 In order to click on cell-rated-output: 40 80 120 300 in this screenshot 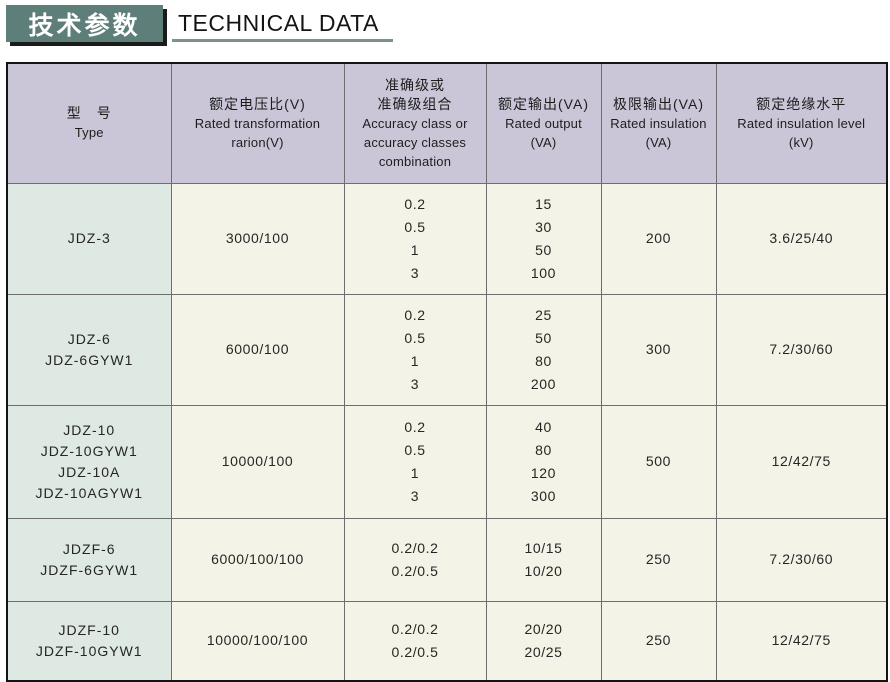, I will do `click(543, 461)`.